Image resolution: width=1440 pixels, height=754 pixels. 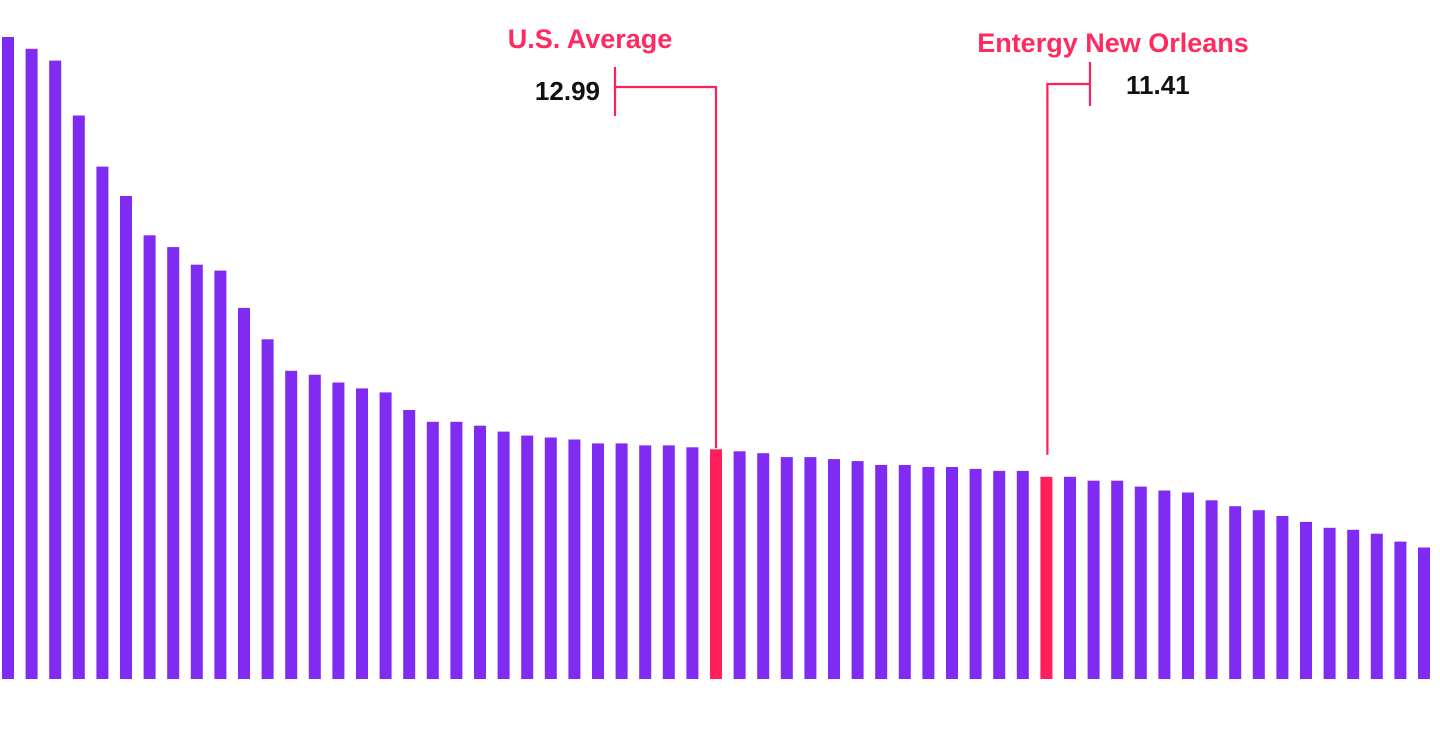 What do you see at coordinates (1113, 43) in the screenshot?
I see `annotation-label: Entergy New Orleans` at bounding box center [1113, 43].